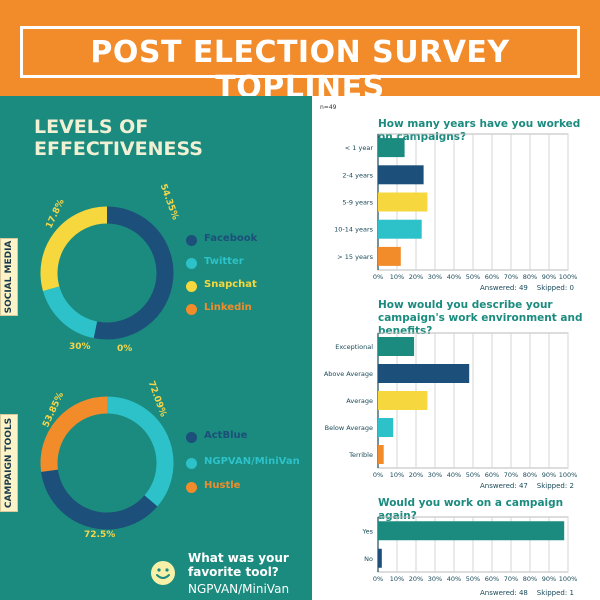 This screenshot has width=600, height=600. I want to click on social-donut-slice-facebook, so click(133, 273).